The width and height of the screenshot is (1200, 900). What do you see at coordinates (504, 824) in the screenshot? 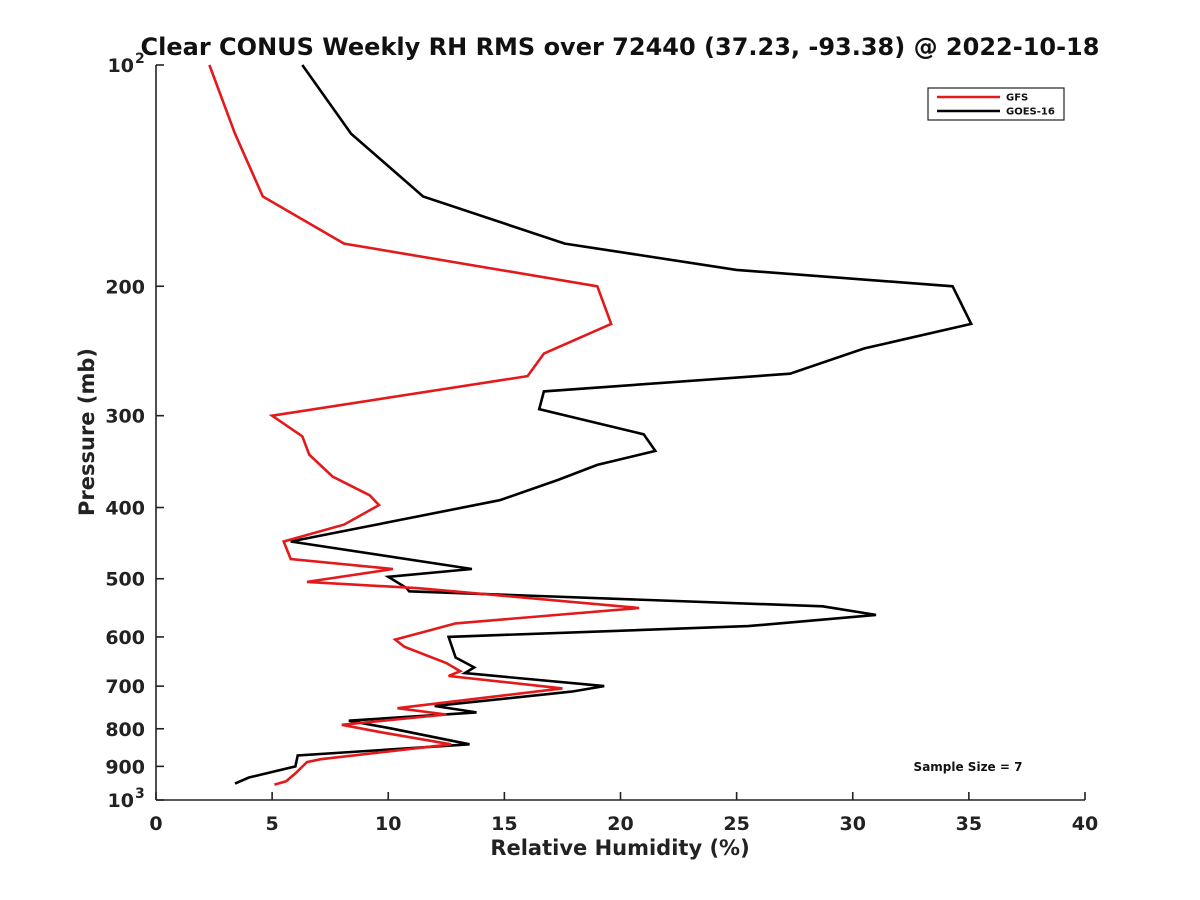
I see `x-tick-label: 15` at bounding box center [504, 824].